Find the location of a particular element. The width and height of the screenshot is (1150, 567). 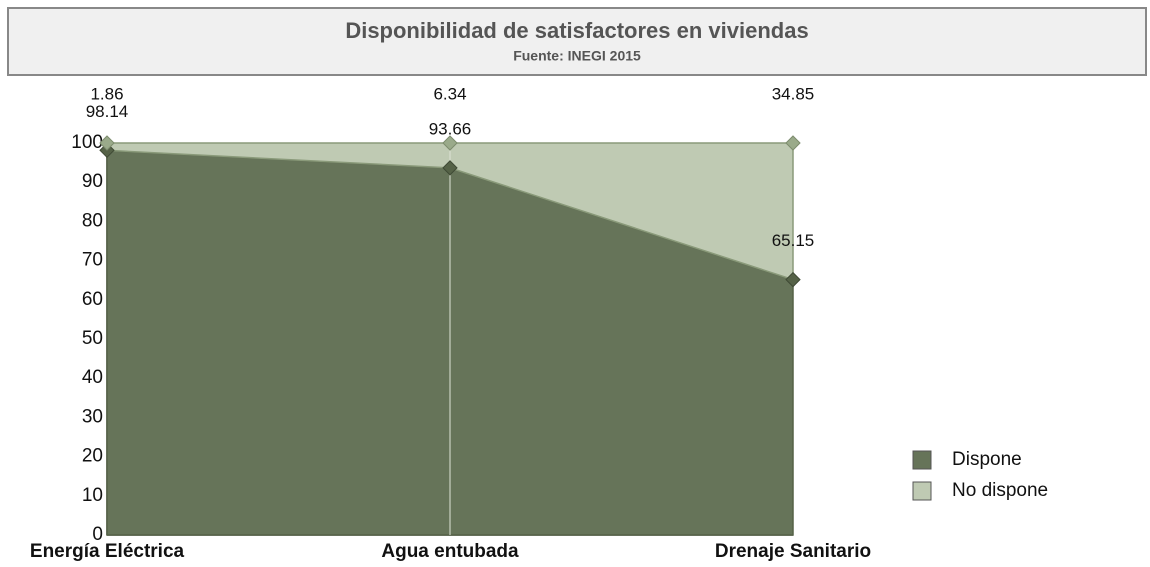

data-label: 93.66 is located at coordinates (450, 128).